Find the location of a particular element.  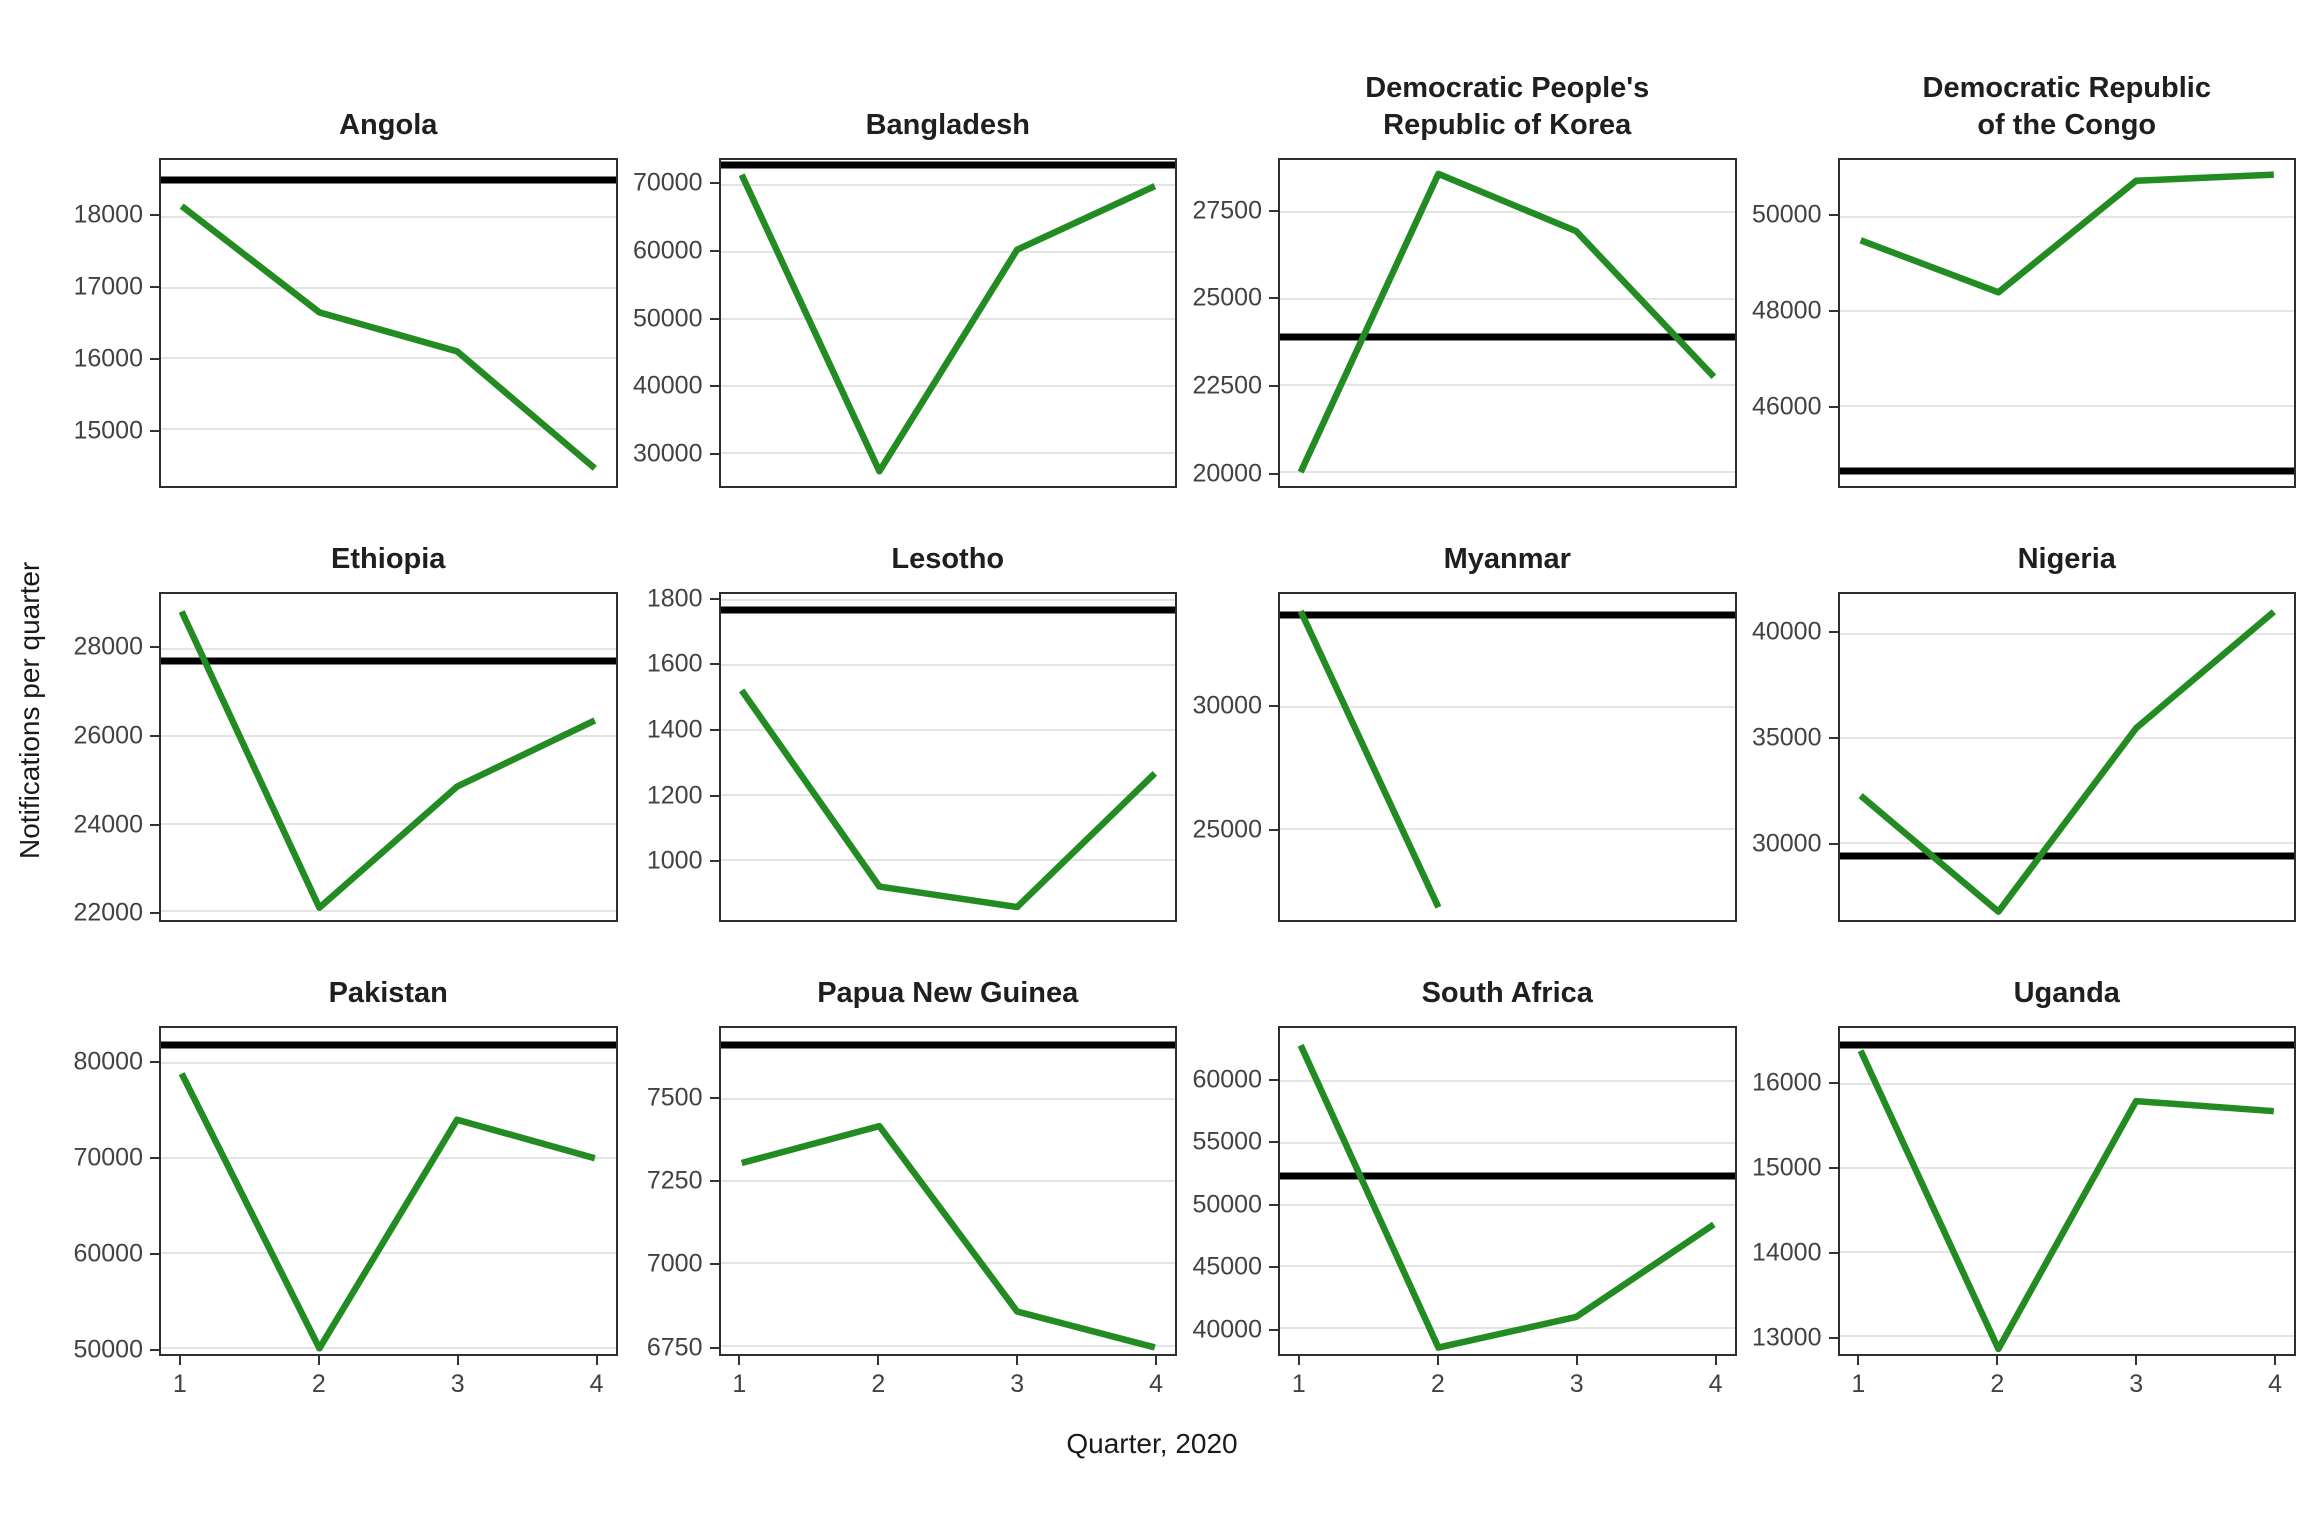

y-tick-label: 55000 is located at coordinates (1227, 1141).